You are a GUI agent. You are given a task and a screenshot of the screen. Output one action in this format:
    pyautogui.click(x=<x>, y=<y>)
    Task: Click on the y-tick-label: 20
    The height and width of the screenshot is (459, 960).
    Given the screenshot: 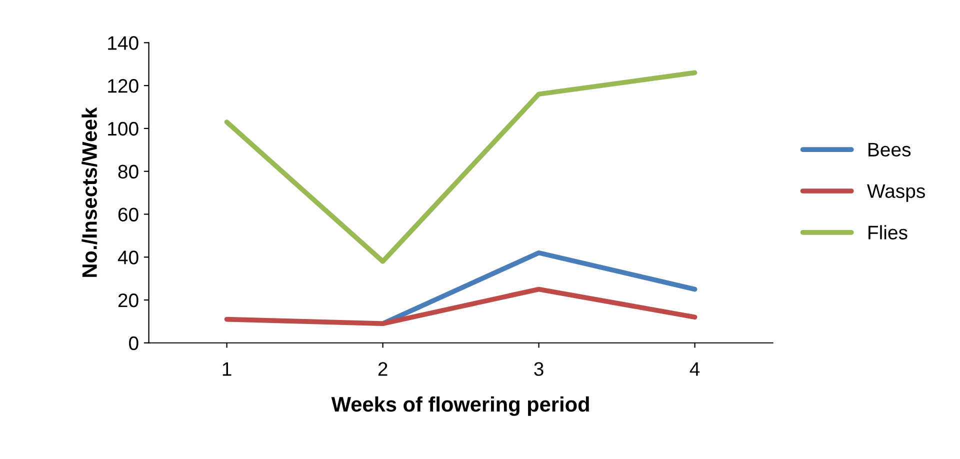 What is the action you would take?
    pyautogui.click(x=128, y=300)
    